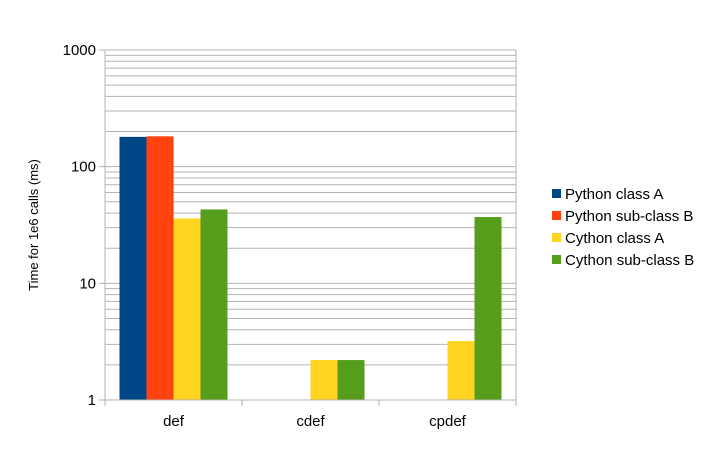 This screenshot has width=714, height=455. I want to click on legend-label: Python class A, so click(614, 194).